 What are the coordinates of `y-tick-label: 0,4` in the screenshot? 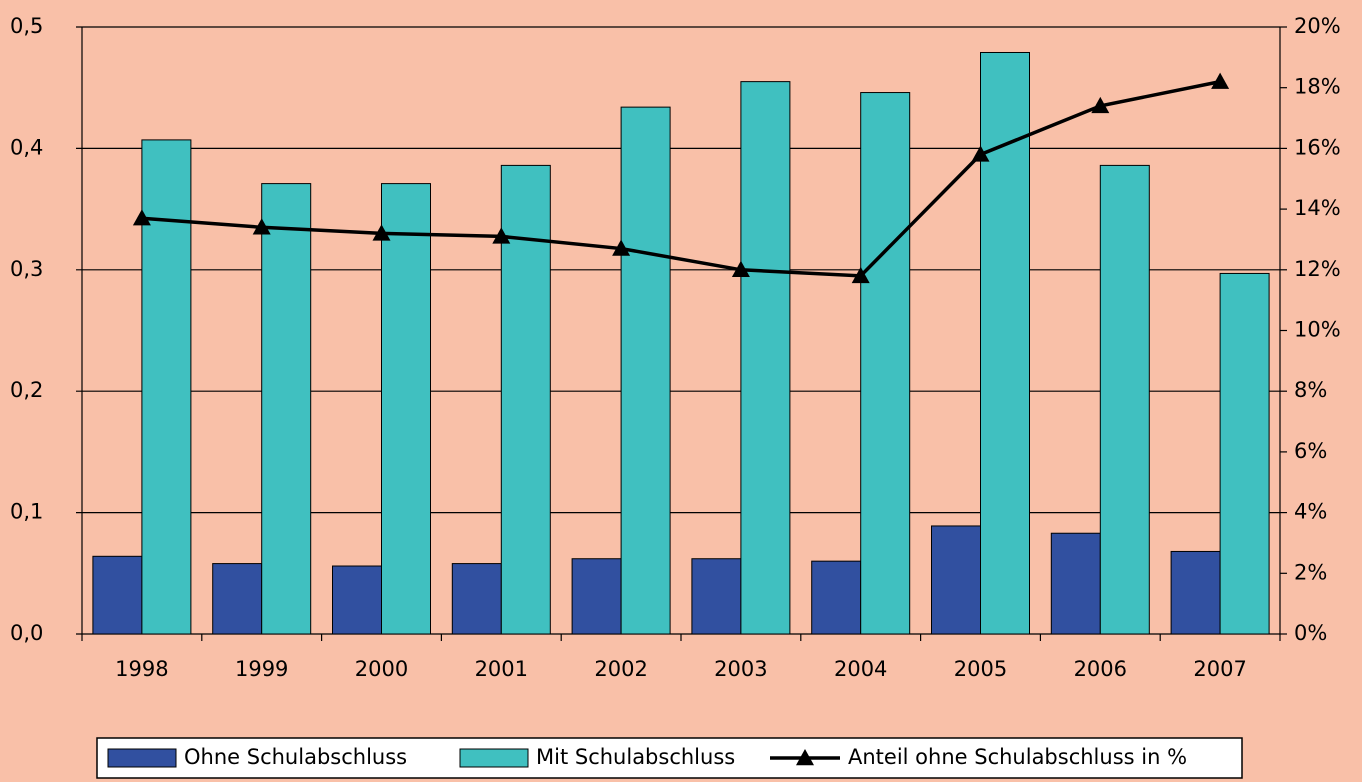 It's located at (26, 147).